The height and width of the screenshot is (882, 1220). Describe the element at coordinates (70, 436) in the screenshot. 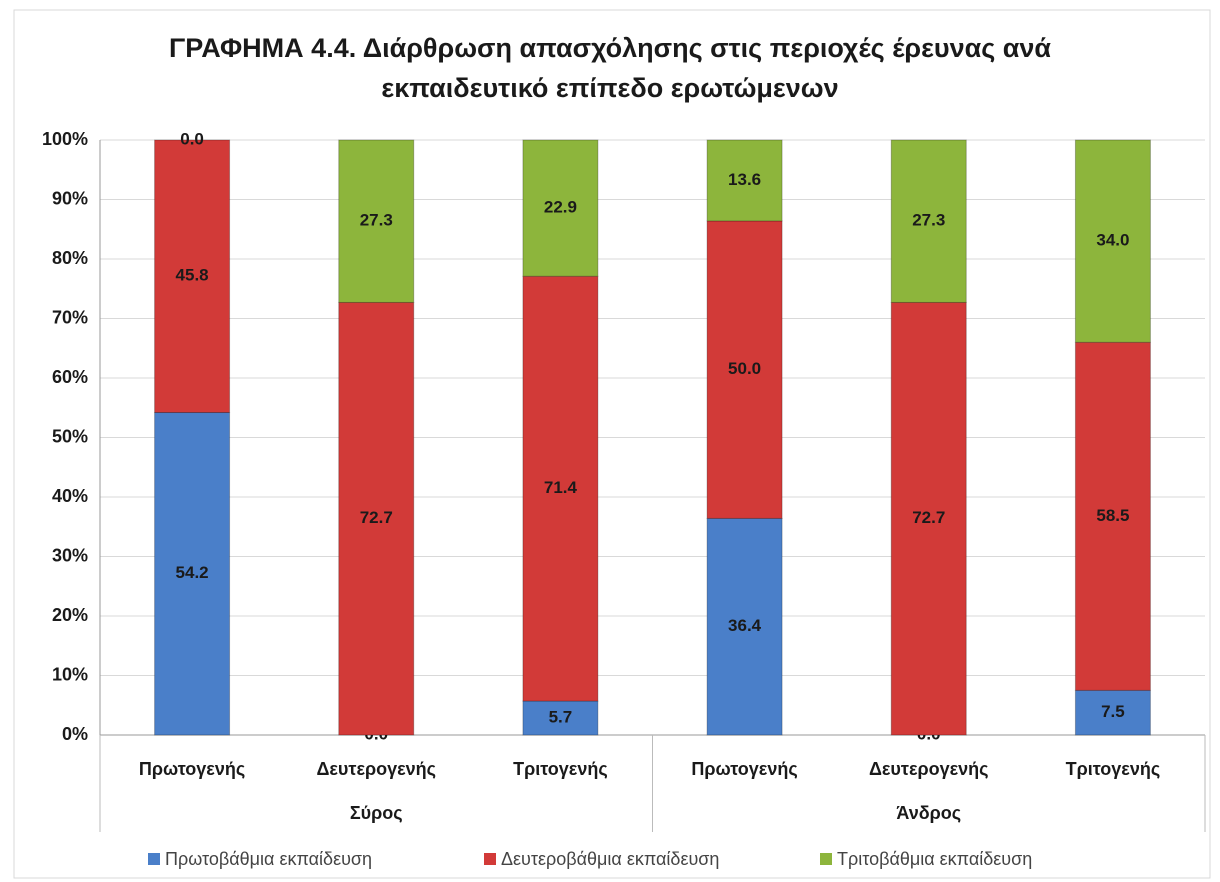

I see `y-tick-label: 50%` at that location.